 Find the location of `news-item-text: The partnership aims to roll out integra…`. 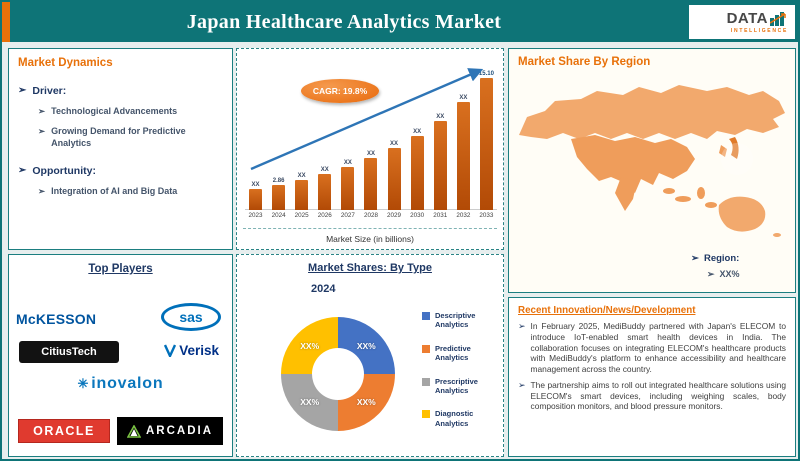

news-item-text: The partnership aims to roll out integra… is located at coordinates (658, 395).